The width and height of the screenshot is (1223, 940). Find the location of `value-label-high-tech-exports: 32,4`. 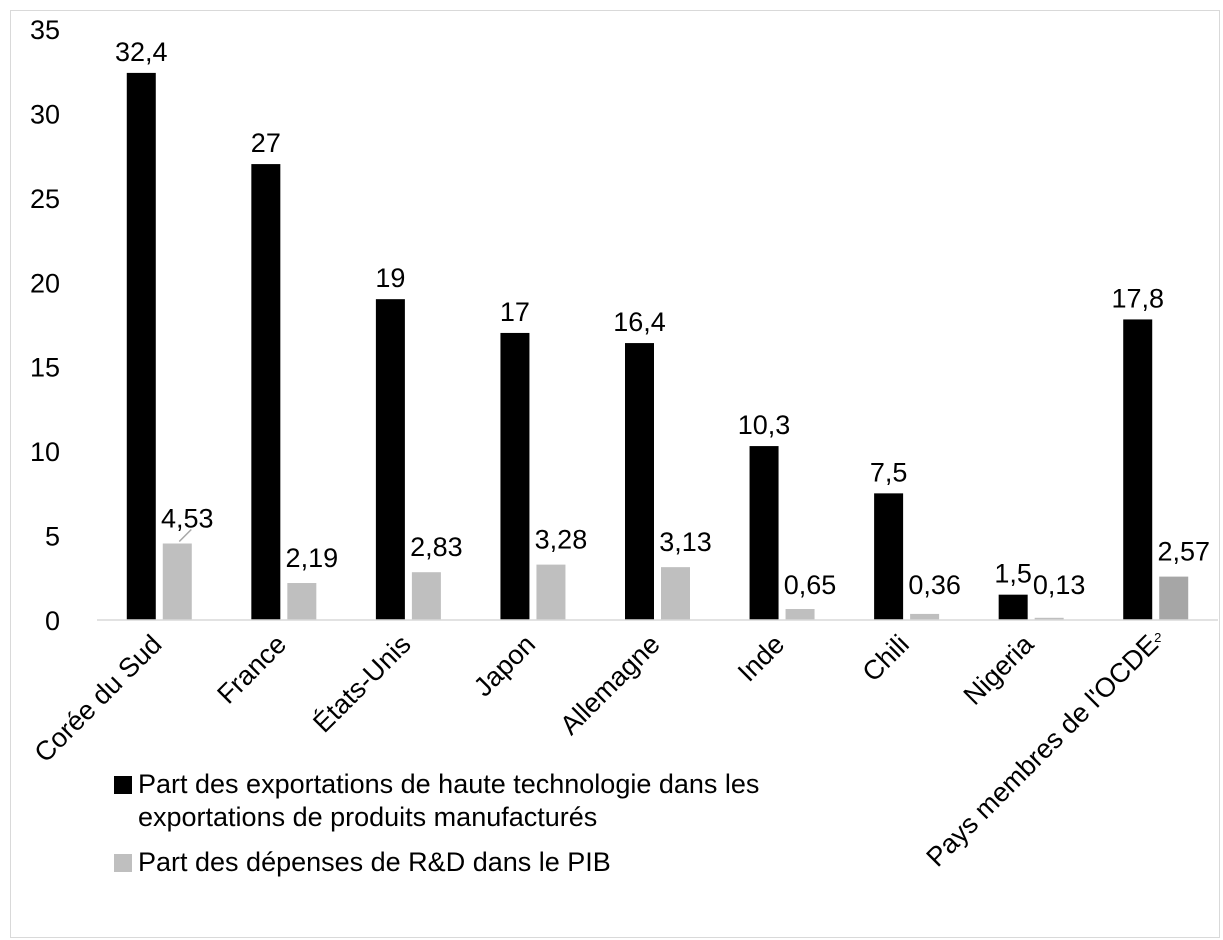

value-label-high-tech-exports: 32,4 is located at coordinates (141, 52).